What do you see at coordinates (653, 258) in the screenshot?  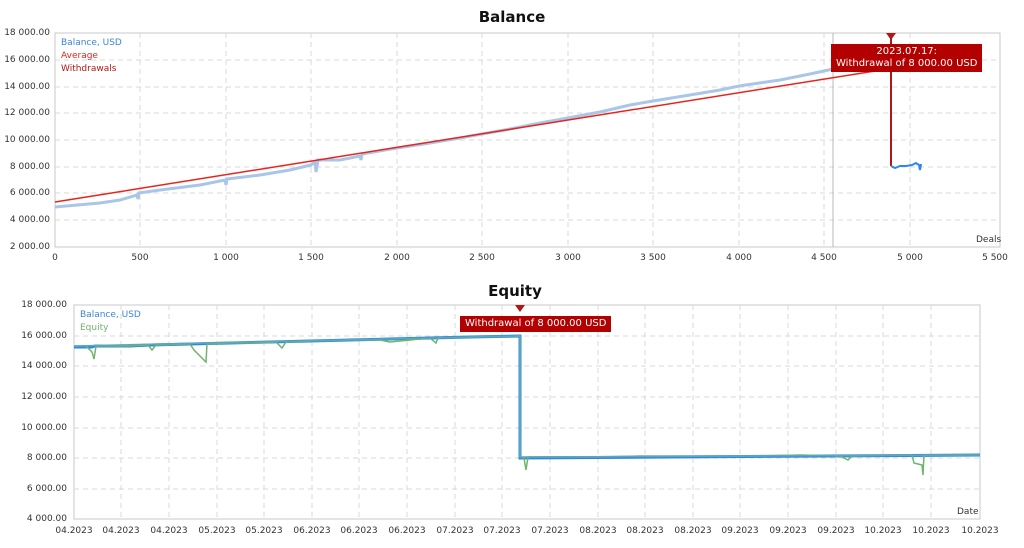 I see `x-tick: 3 500` at bounding box center [653, 258].